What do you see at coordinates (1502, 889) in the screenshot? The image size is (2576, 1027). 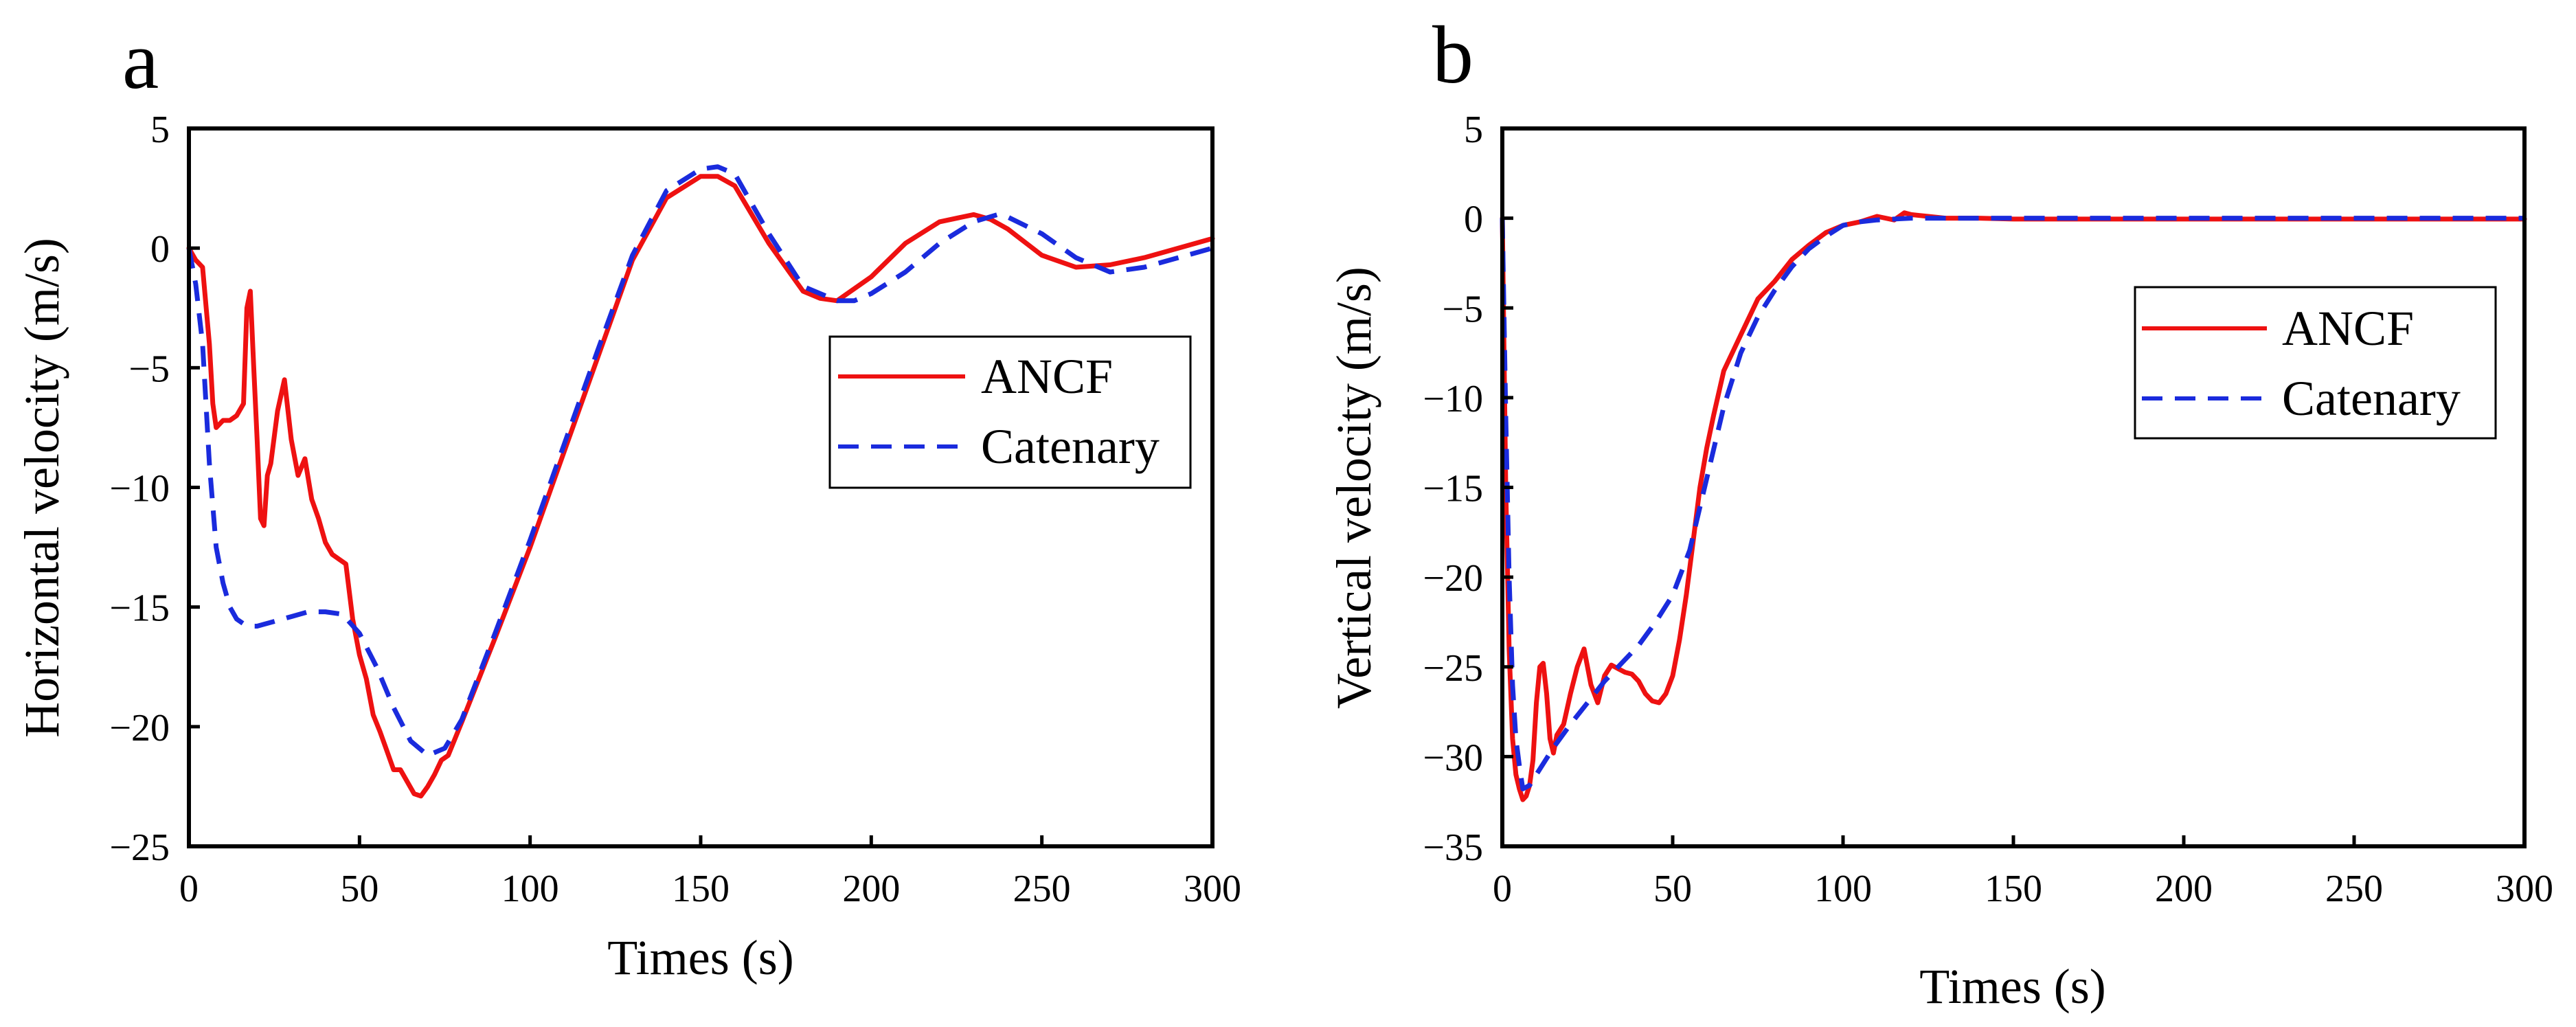 I see `x-tick-label-b-0: 0` at bounding box center [1502, 889].